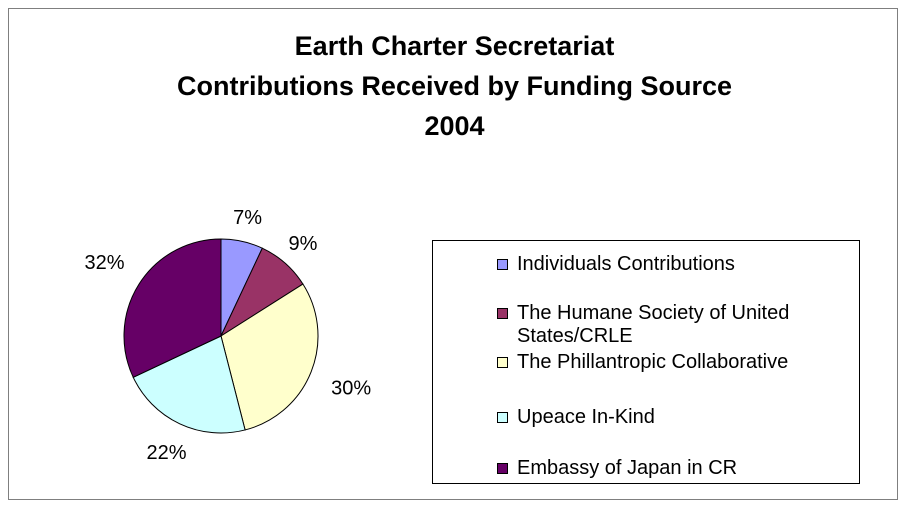  Describe the element at coordinates (502, 264) in the screenshot. I see `legend-swatch-individuals` at that location.